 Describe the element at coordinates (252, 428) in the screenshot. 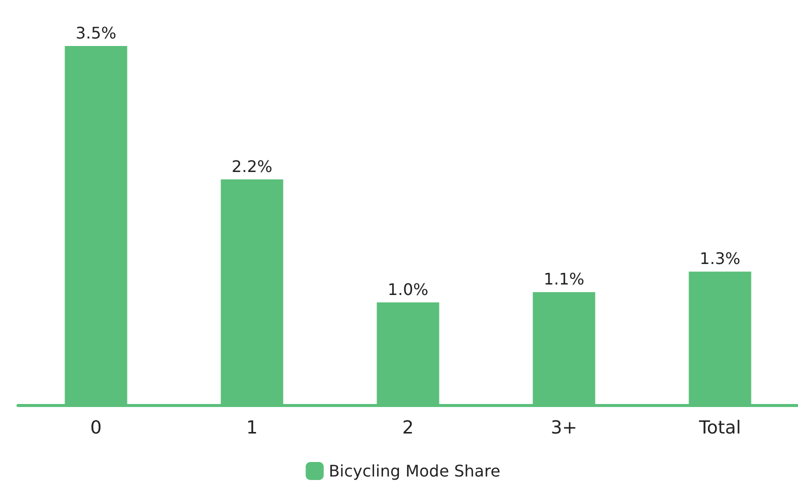

I see `x-tick-label: 1` at that location.